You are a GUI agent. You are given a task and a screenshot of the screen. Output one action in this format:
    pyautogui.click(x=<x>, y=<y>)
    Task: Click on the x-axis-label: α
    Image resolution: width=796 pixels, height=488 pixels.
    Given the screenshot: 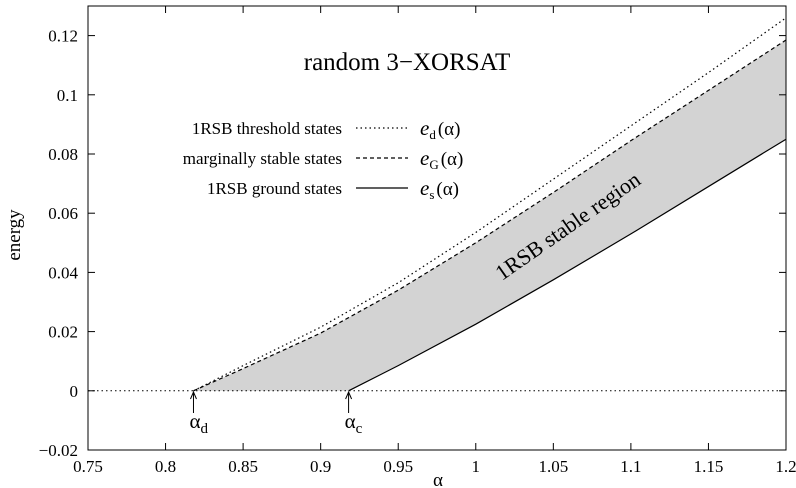 What is the action you would take?
    pyautogui.click(x=438, y=479)
    